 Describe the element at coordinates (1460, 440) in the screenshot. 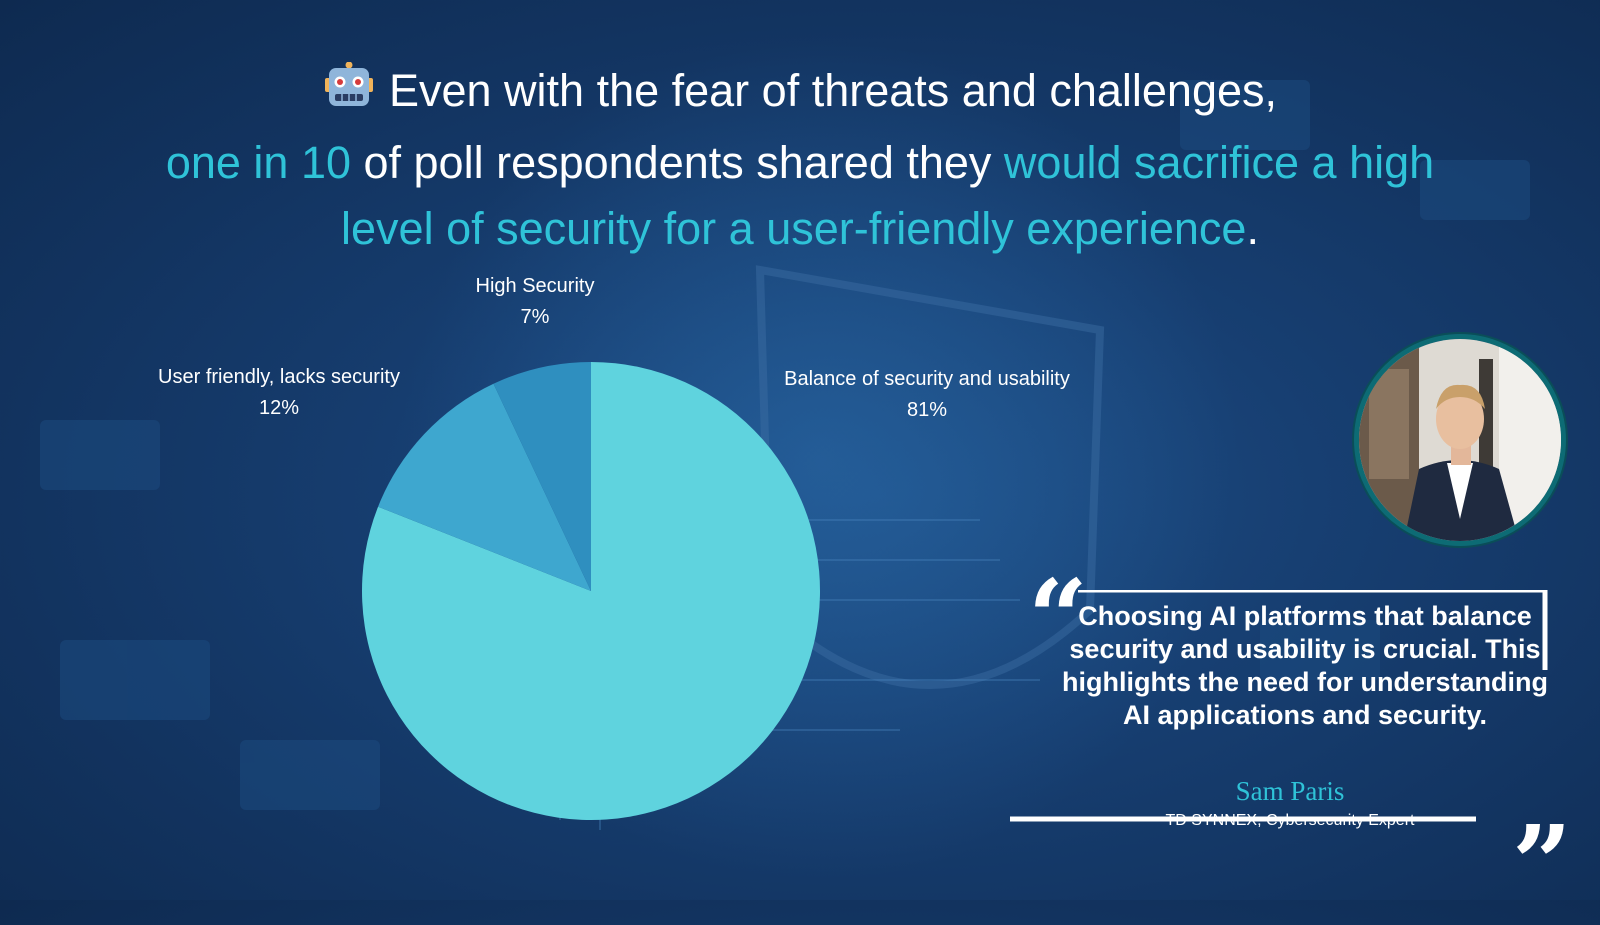

I see `avatar` at that location.